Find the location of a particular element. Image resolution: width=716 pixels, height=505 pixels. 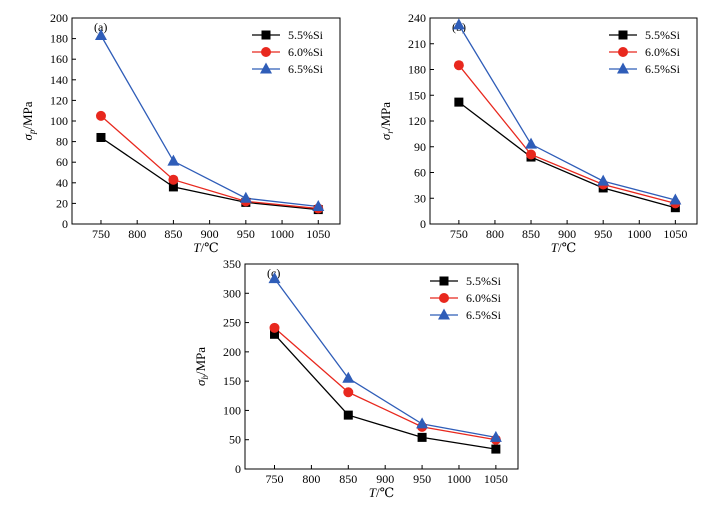

panel-label: (c) is located at coordinates (273, 273).